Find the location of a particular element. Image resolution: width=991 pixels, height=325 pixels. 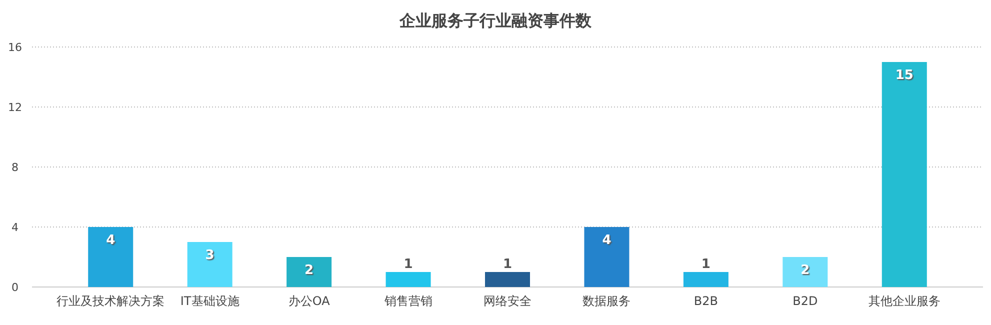

title: 企业服务子行业融资事件数 is located at coordinates (496, 20).